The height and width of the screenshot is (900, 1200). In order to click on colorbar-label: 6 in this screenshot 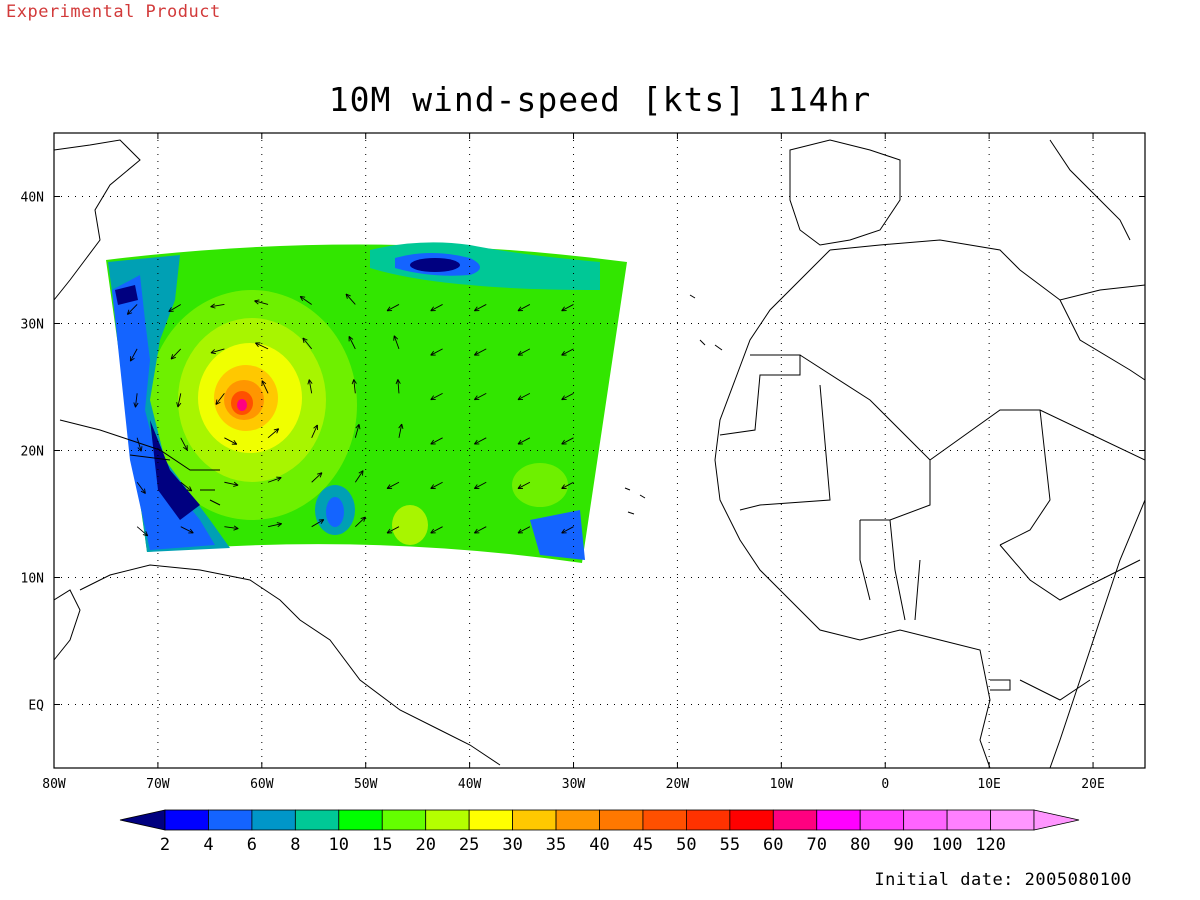, I will do `click(252, 845)`.